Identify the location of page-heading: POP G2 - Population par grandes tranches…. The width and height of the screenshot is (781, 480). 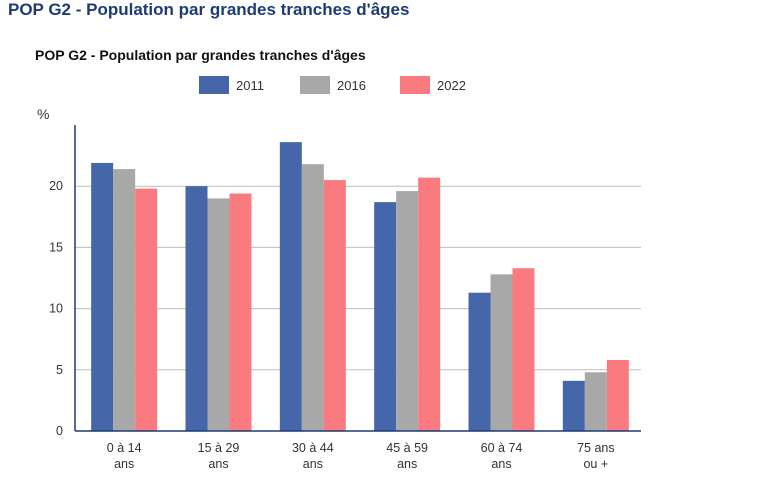
(209, 9).